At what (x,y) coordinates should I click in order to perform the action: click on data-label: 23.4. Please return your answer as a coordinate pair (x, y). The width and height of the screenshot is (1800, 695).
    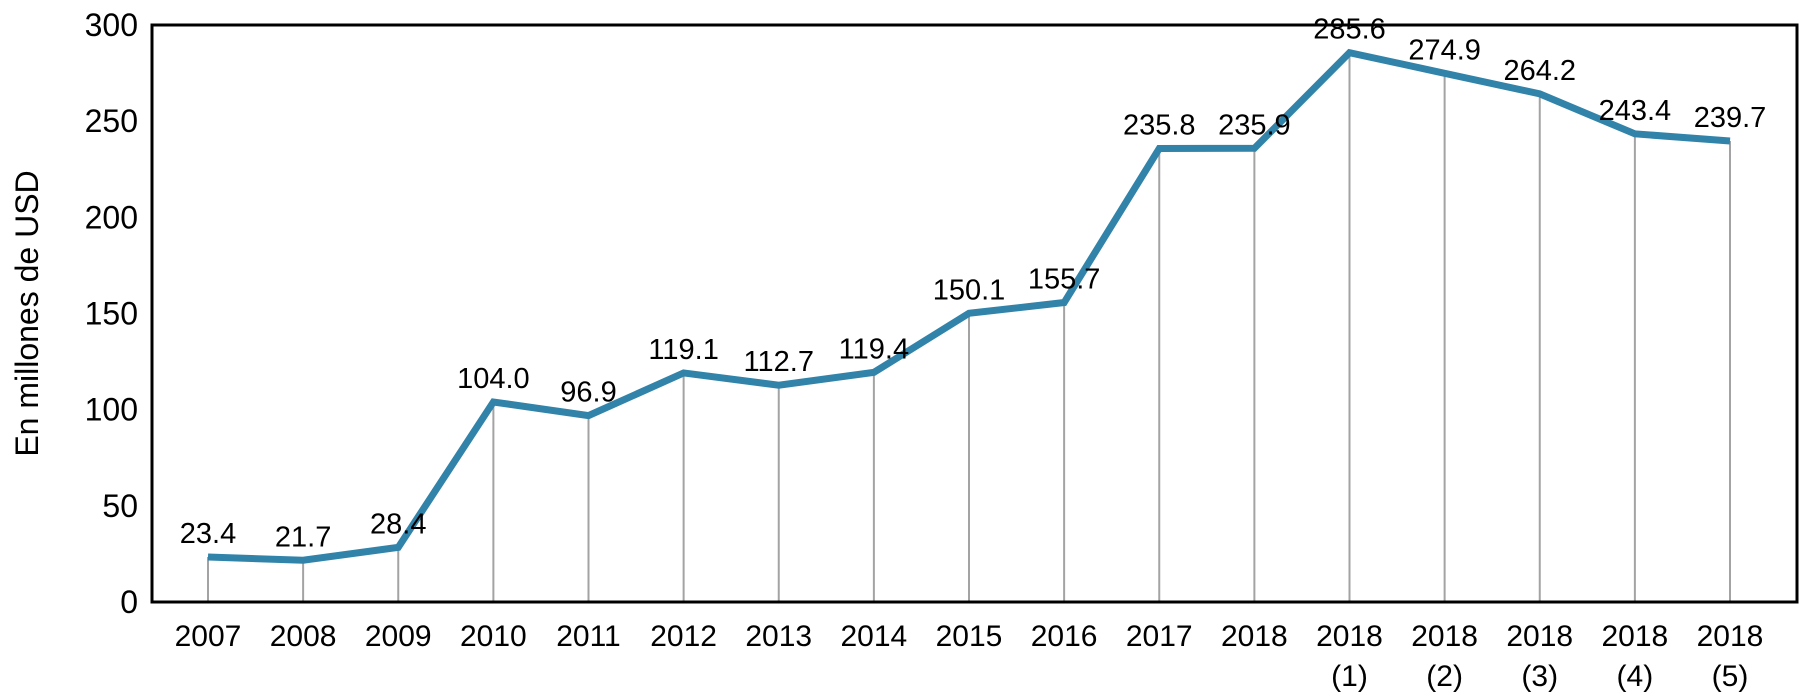
    Looking at the image, I should click on (208, 534).